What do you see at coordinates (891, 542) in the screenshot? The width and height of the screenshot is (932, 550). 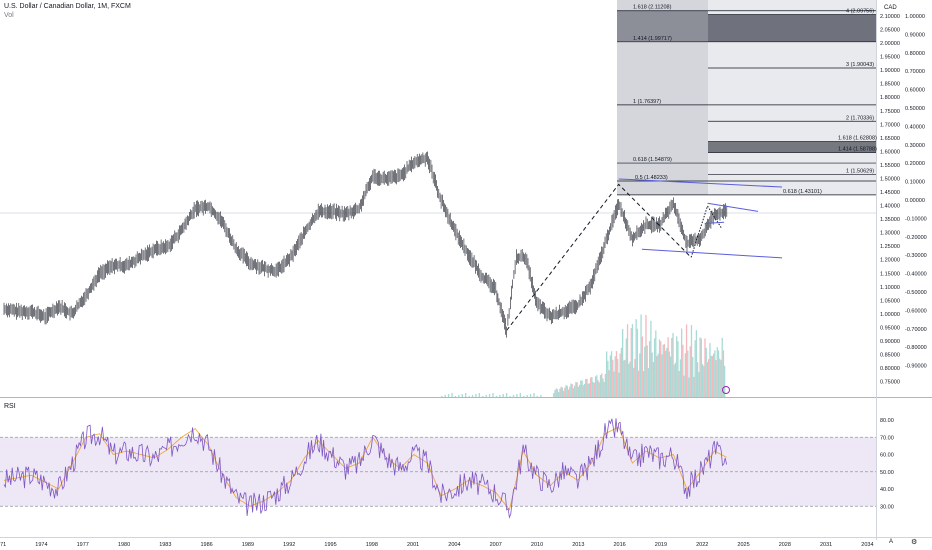 I see `auto-scale-button: A` at bounding box center [891, 542].